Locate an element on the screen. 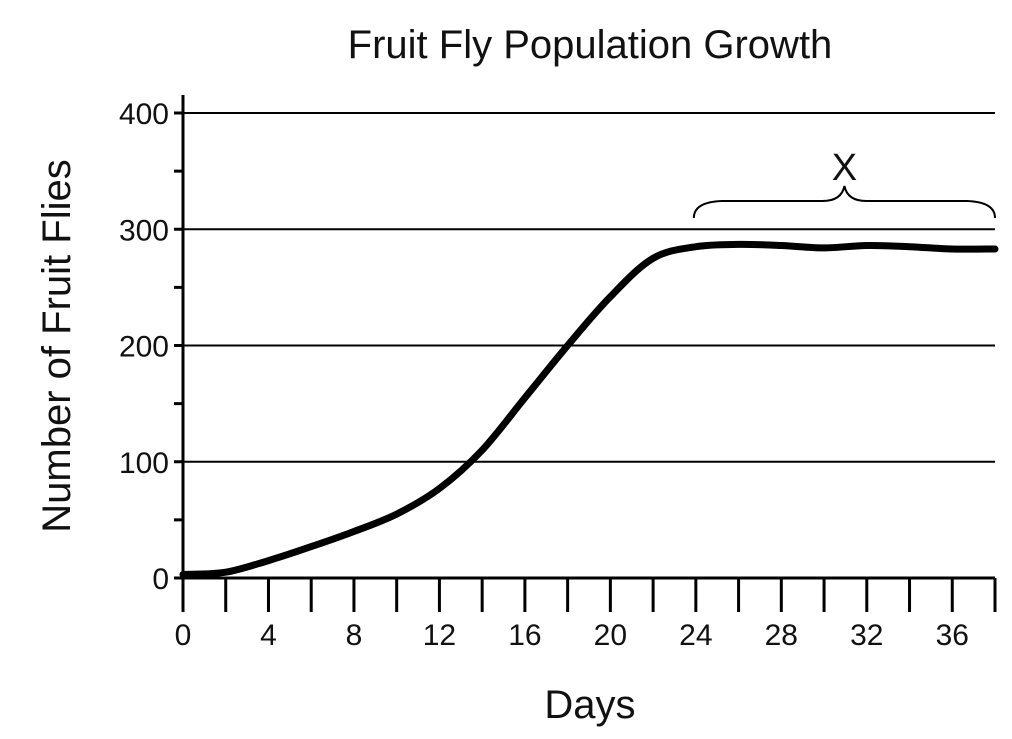 The height and width of the screenshot is (739, 1012). x-axis-label: Days is located at coordinates (589, 705).